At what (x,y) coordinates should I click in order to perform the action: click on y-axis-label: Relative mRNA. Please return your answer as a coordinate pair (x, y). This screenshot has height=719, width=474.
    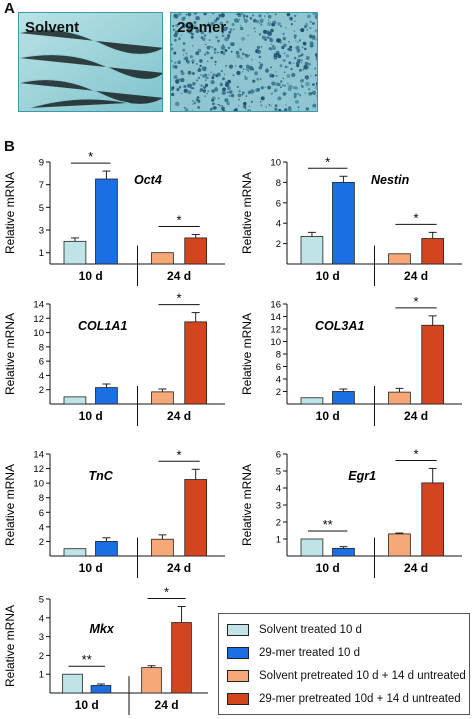
    Looking at the image, I should click on (247, 505).